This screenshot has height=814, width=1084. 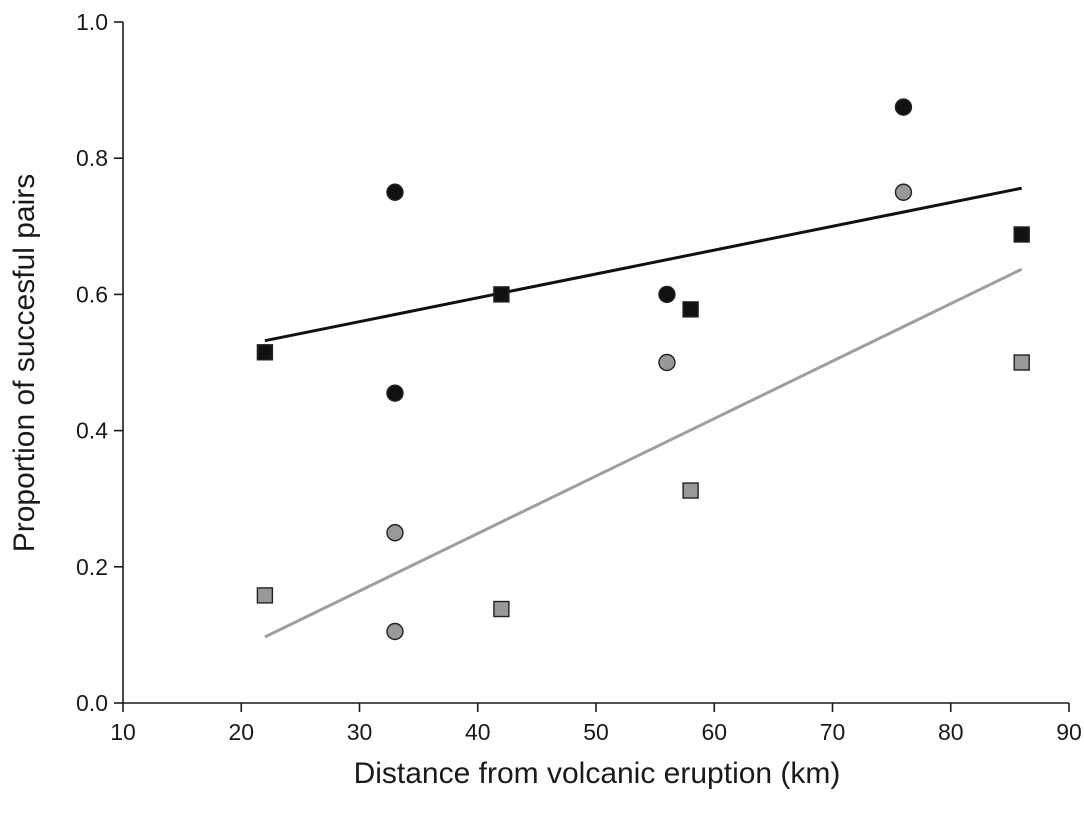 What do you see at coordinates (597, 773) in the screenshot?
I see `x-axis-title: Distance from volcanic eruption (km)` at bounding box center [597, 773].